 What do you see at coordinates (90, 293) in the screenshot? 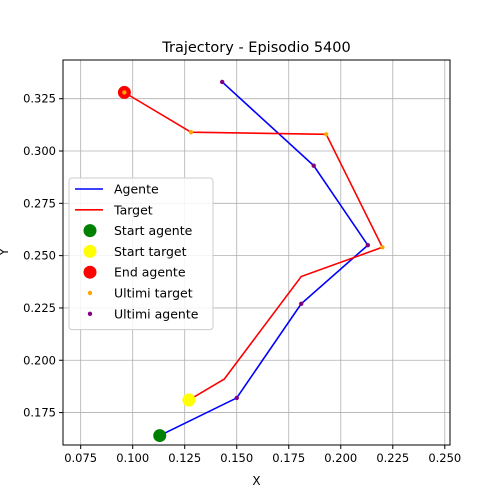
I see `legend-dot-ultimi-target` at bounding box center [90, 293].